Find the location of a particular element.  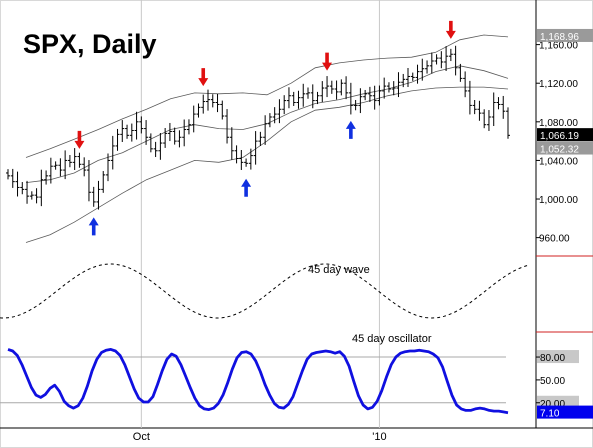

oscillator-level-box is located at coordinates (558, 357).